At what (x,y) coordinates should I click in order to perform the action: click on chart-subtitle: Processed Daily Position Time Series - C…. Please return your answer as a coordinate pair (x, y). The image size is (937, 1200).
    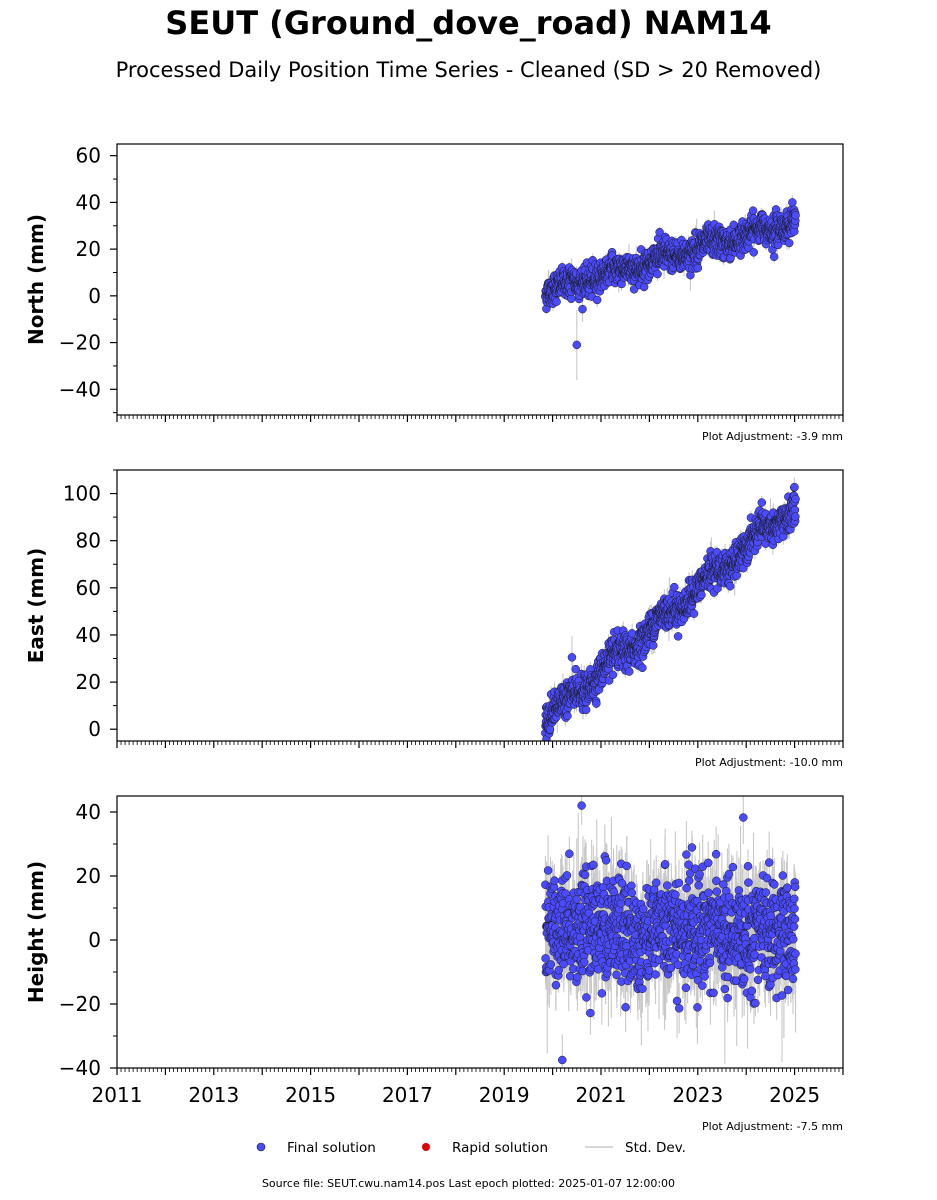
    Looking at the image, I should click on (468, 70).